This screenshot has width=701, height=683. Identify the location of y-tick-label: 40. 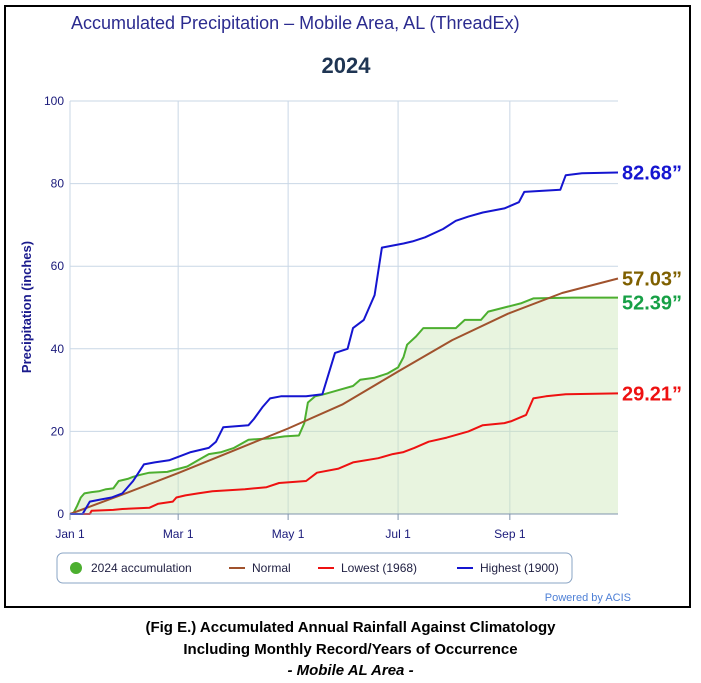
(58, 349).